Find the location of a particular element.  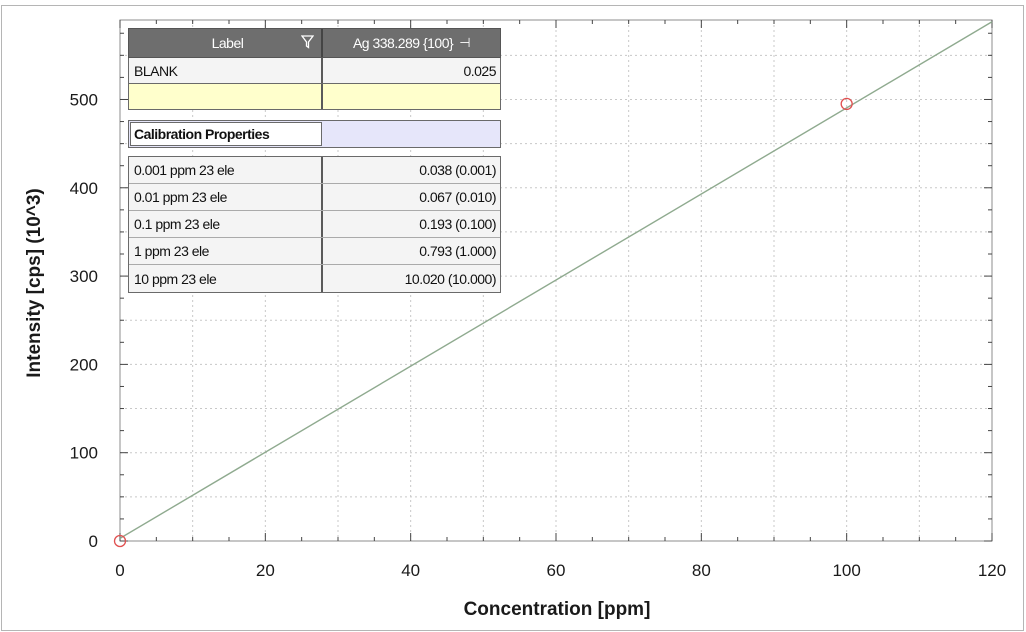

standard-value: 0.193 (0.100) is located at coordinates (457, 224).